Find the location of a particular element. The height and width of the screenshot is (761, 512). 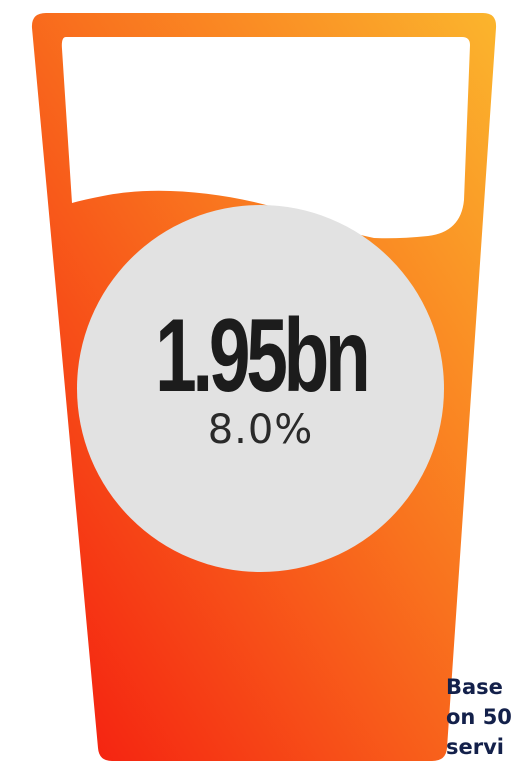

footnote-line: on 50 is located at coordinates (479, 717).